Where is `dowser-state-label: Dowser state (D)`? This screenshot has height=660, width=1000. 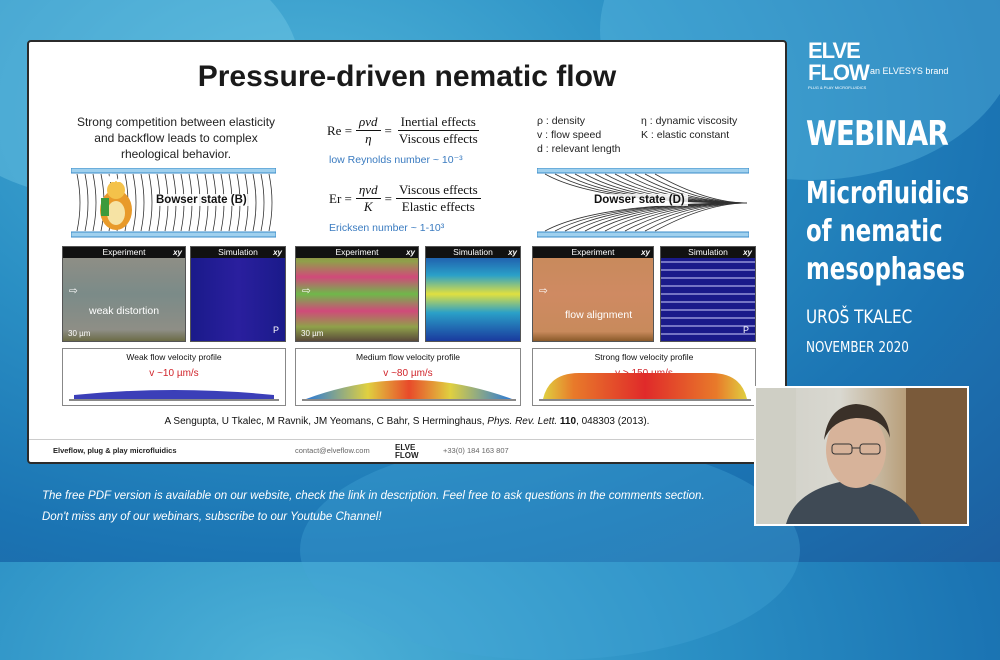
dowser-state-label: Dowser state (D) is located at coordinates (639, 200).